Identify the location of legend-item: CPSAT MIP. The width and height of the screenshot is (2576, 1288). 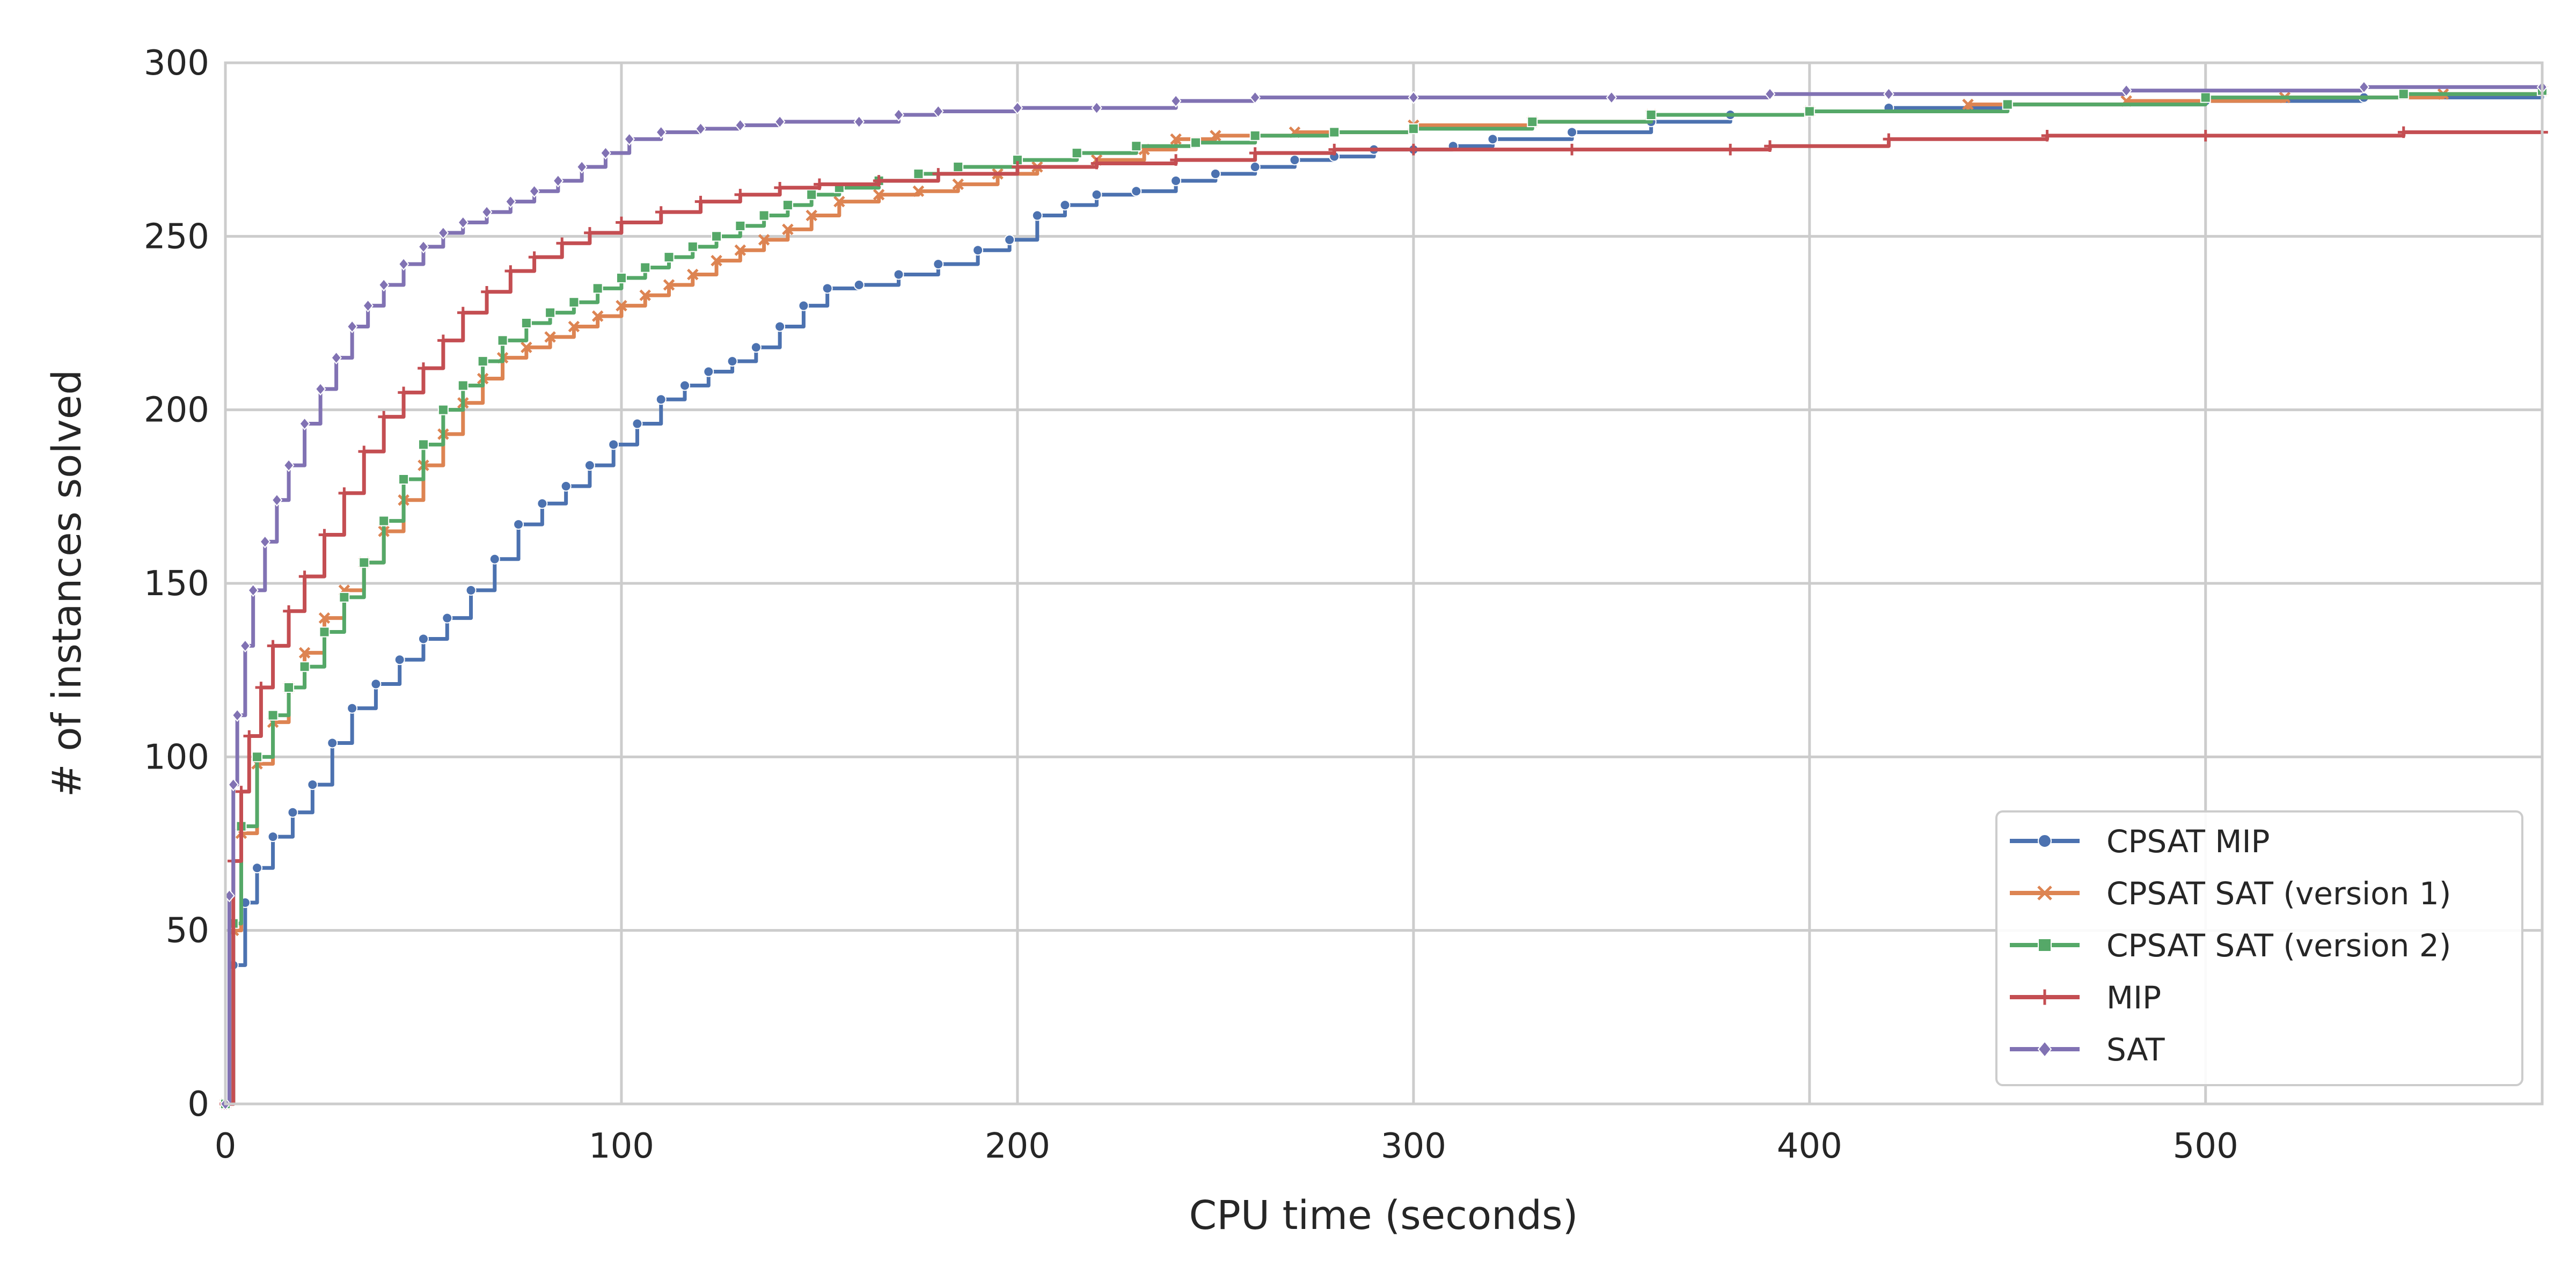
(2140, 841).